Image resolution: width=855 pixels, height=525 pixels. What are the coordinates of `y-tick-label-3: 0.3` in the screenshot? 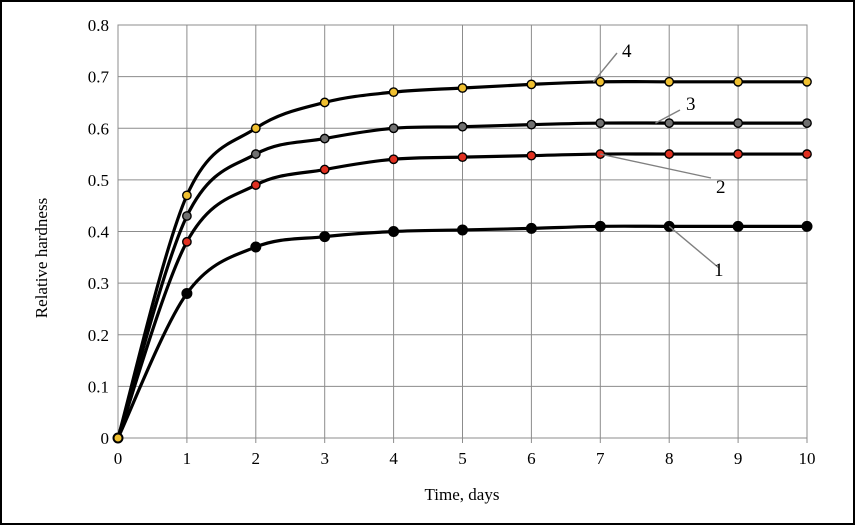 It's located at (98, 283).